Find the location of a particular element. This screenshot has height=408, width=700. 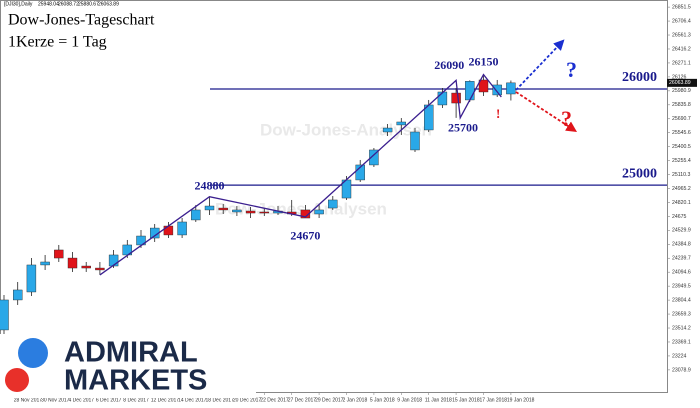

logo-circle is located at coordinates (33, 353).